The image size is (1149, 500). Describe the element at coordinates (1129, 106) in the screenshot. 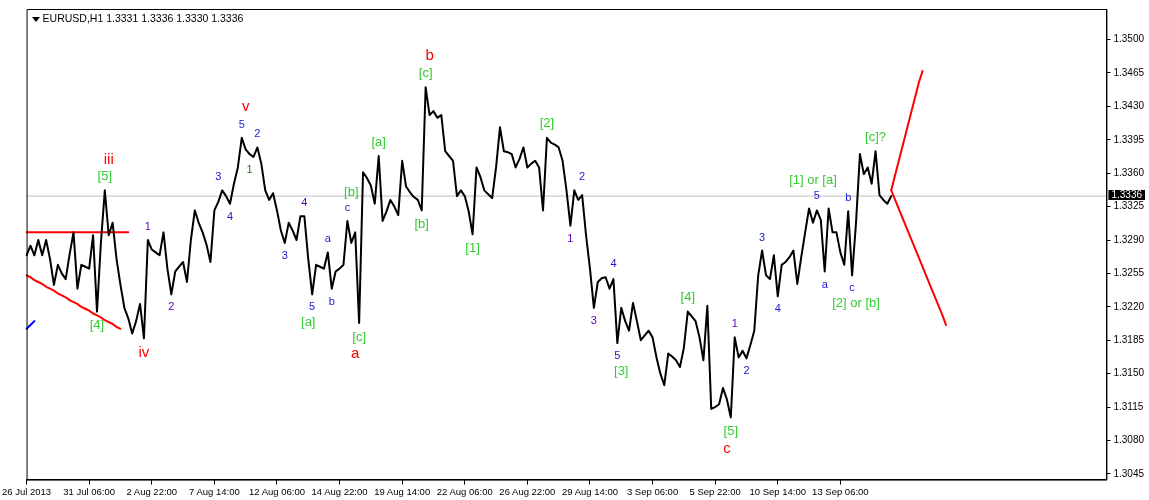

I see `y-tick-label: 1.3430` at that location.